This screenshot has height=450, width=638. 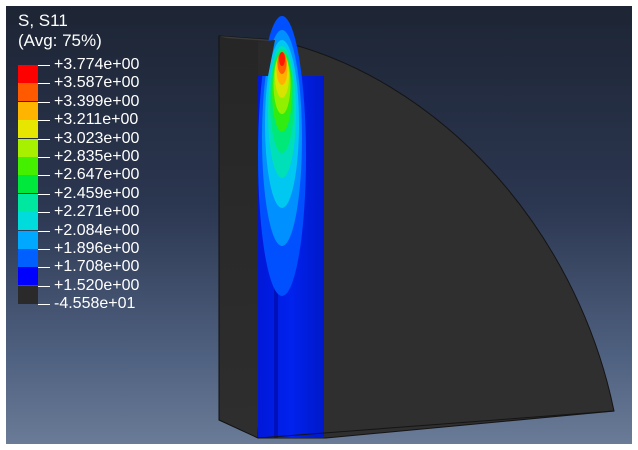 I want to click on legend-value: +1.708e+00, so click(x=97, y=267).